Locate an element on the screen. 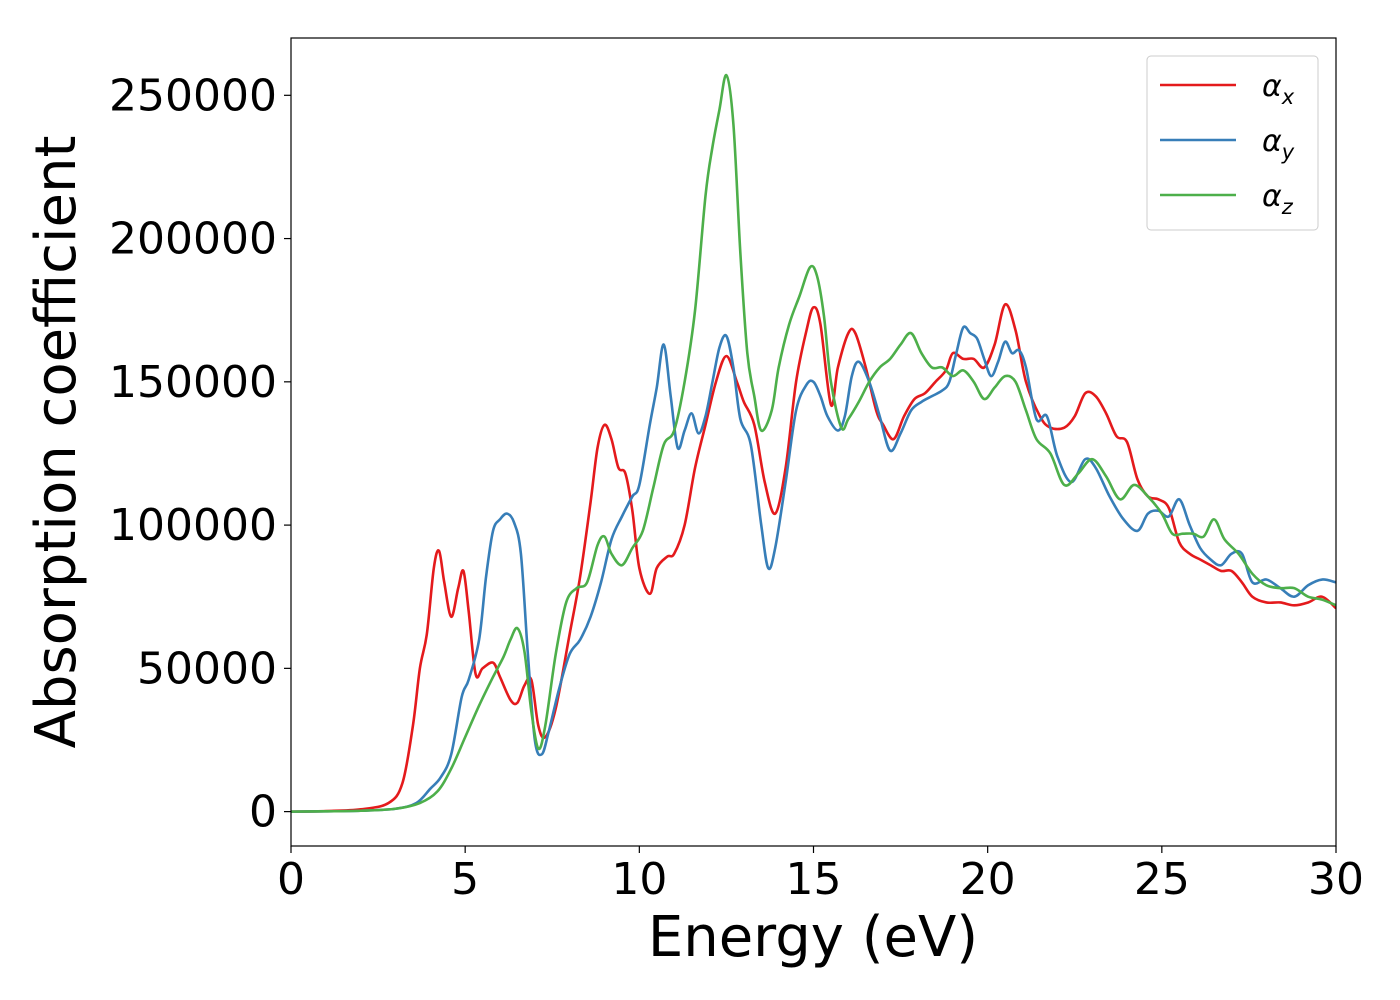 The width and height of the screenshot is (1400, 1000). legend: αx αy αz is located at coordinates (1232, 143).